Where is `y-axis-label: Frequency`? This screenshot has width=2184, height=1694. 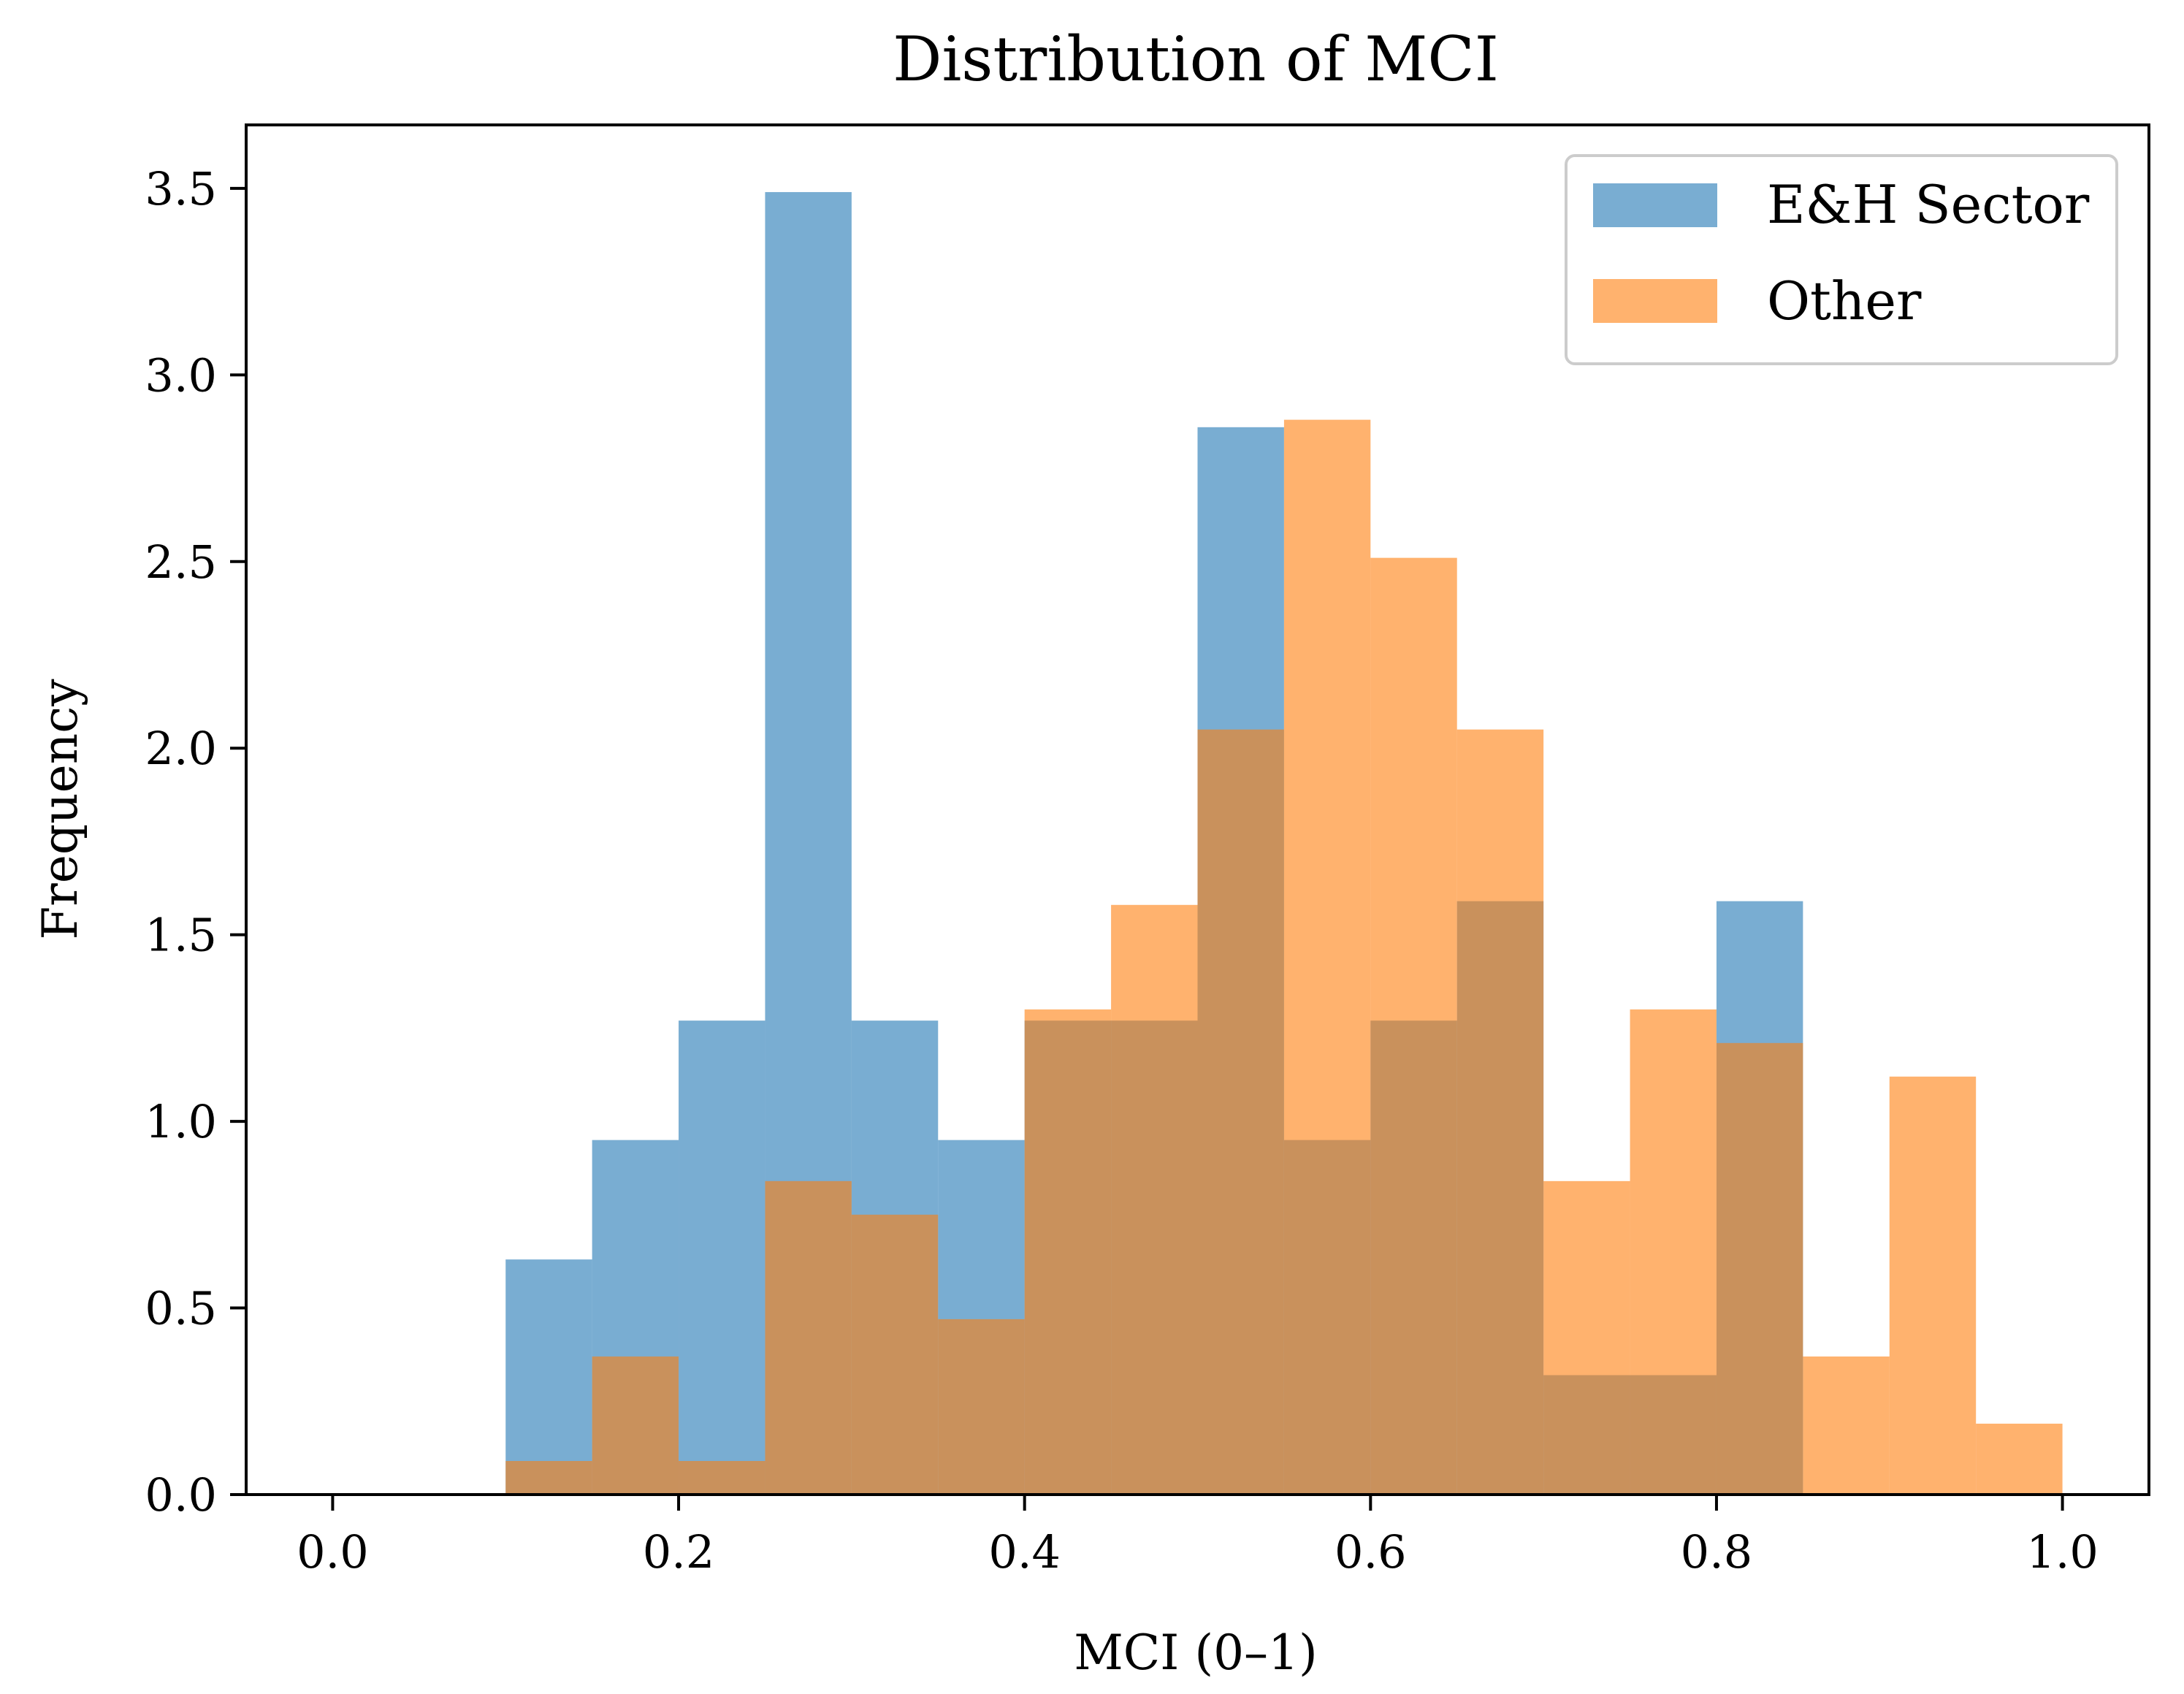
y-axis-label: Frequency is located at coordinates (60, 809).